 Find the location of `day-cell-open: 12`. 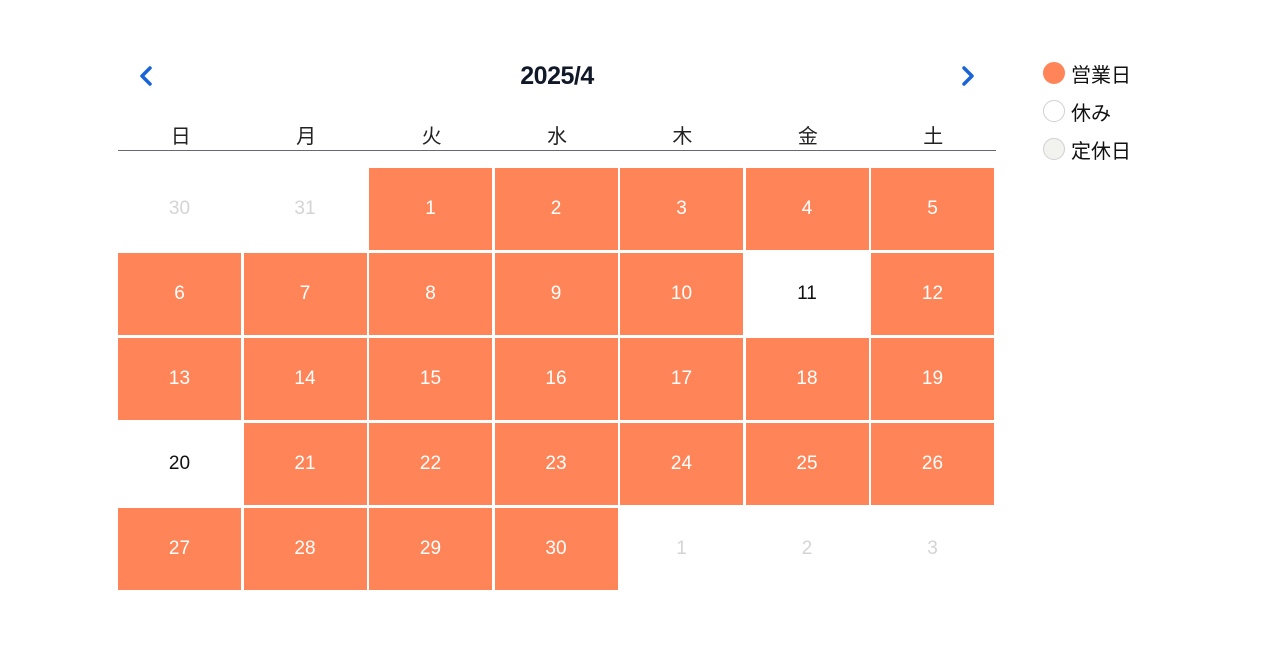

day-cell-open: 12 is located at coordinates (932, 294).